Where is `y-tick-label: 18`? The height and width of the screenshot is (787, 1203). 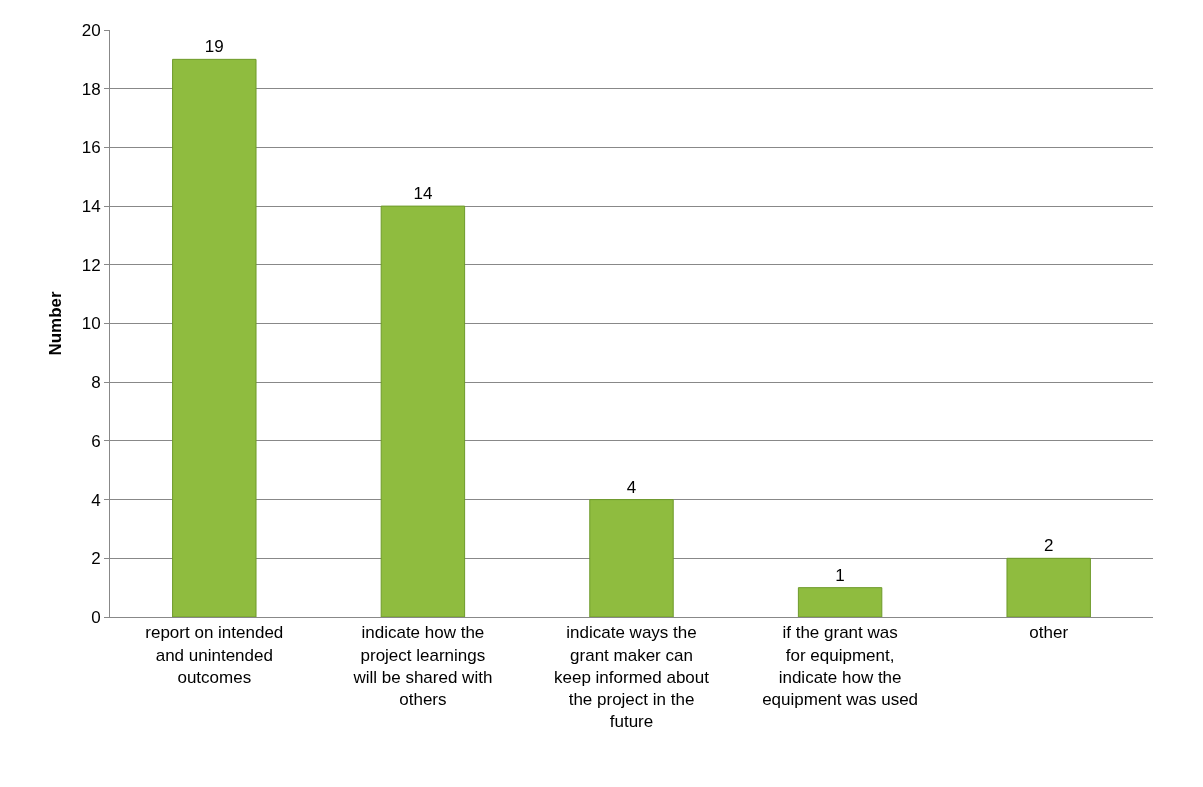
y-tick-label: 18 is located at coordinates (91, 89).